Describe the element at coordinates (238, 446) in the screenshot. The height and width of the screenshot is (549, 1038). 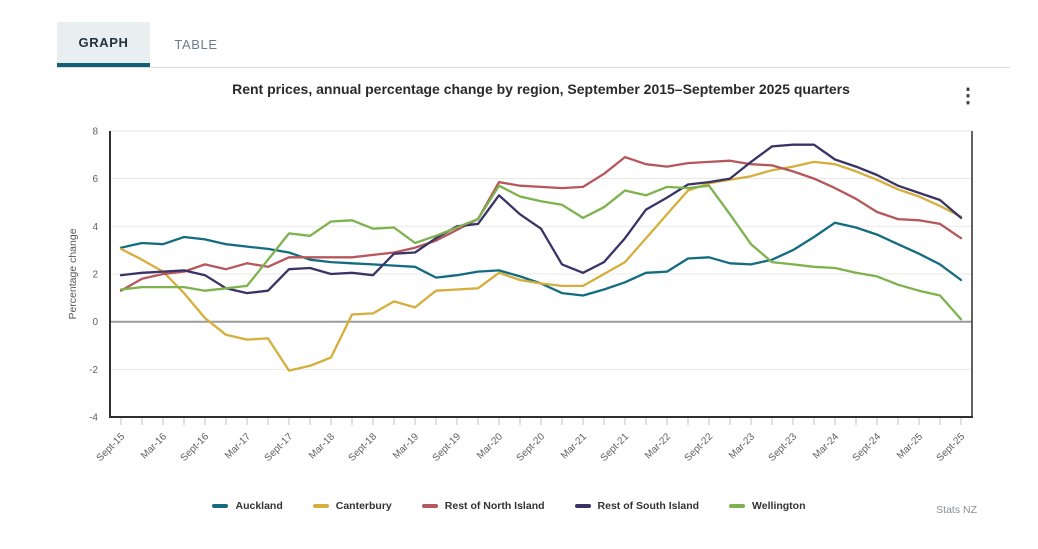
I see `x-tick-label: Mar-17` at that location.